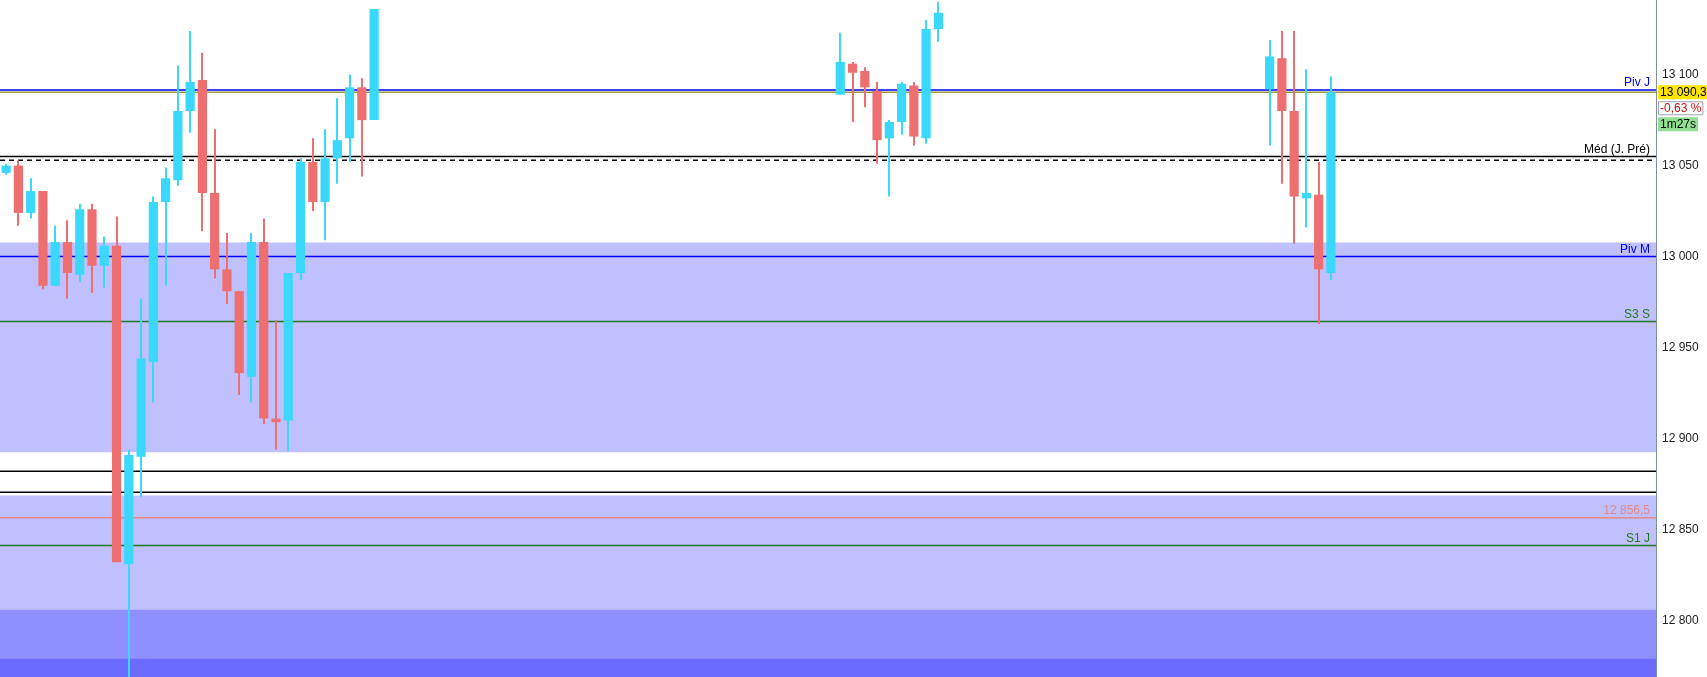  I want to click on y-tick-label: 13 000, so click(1681, 255).